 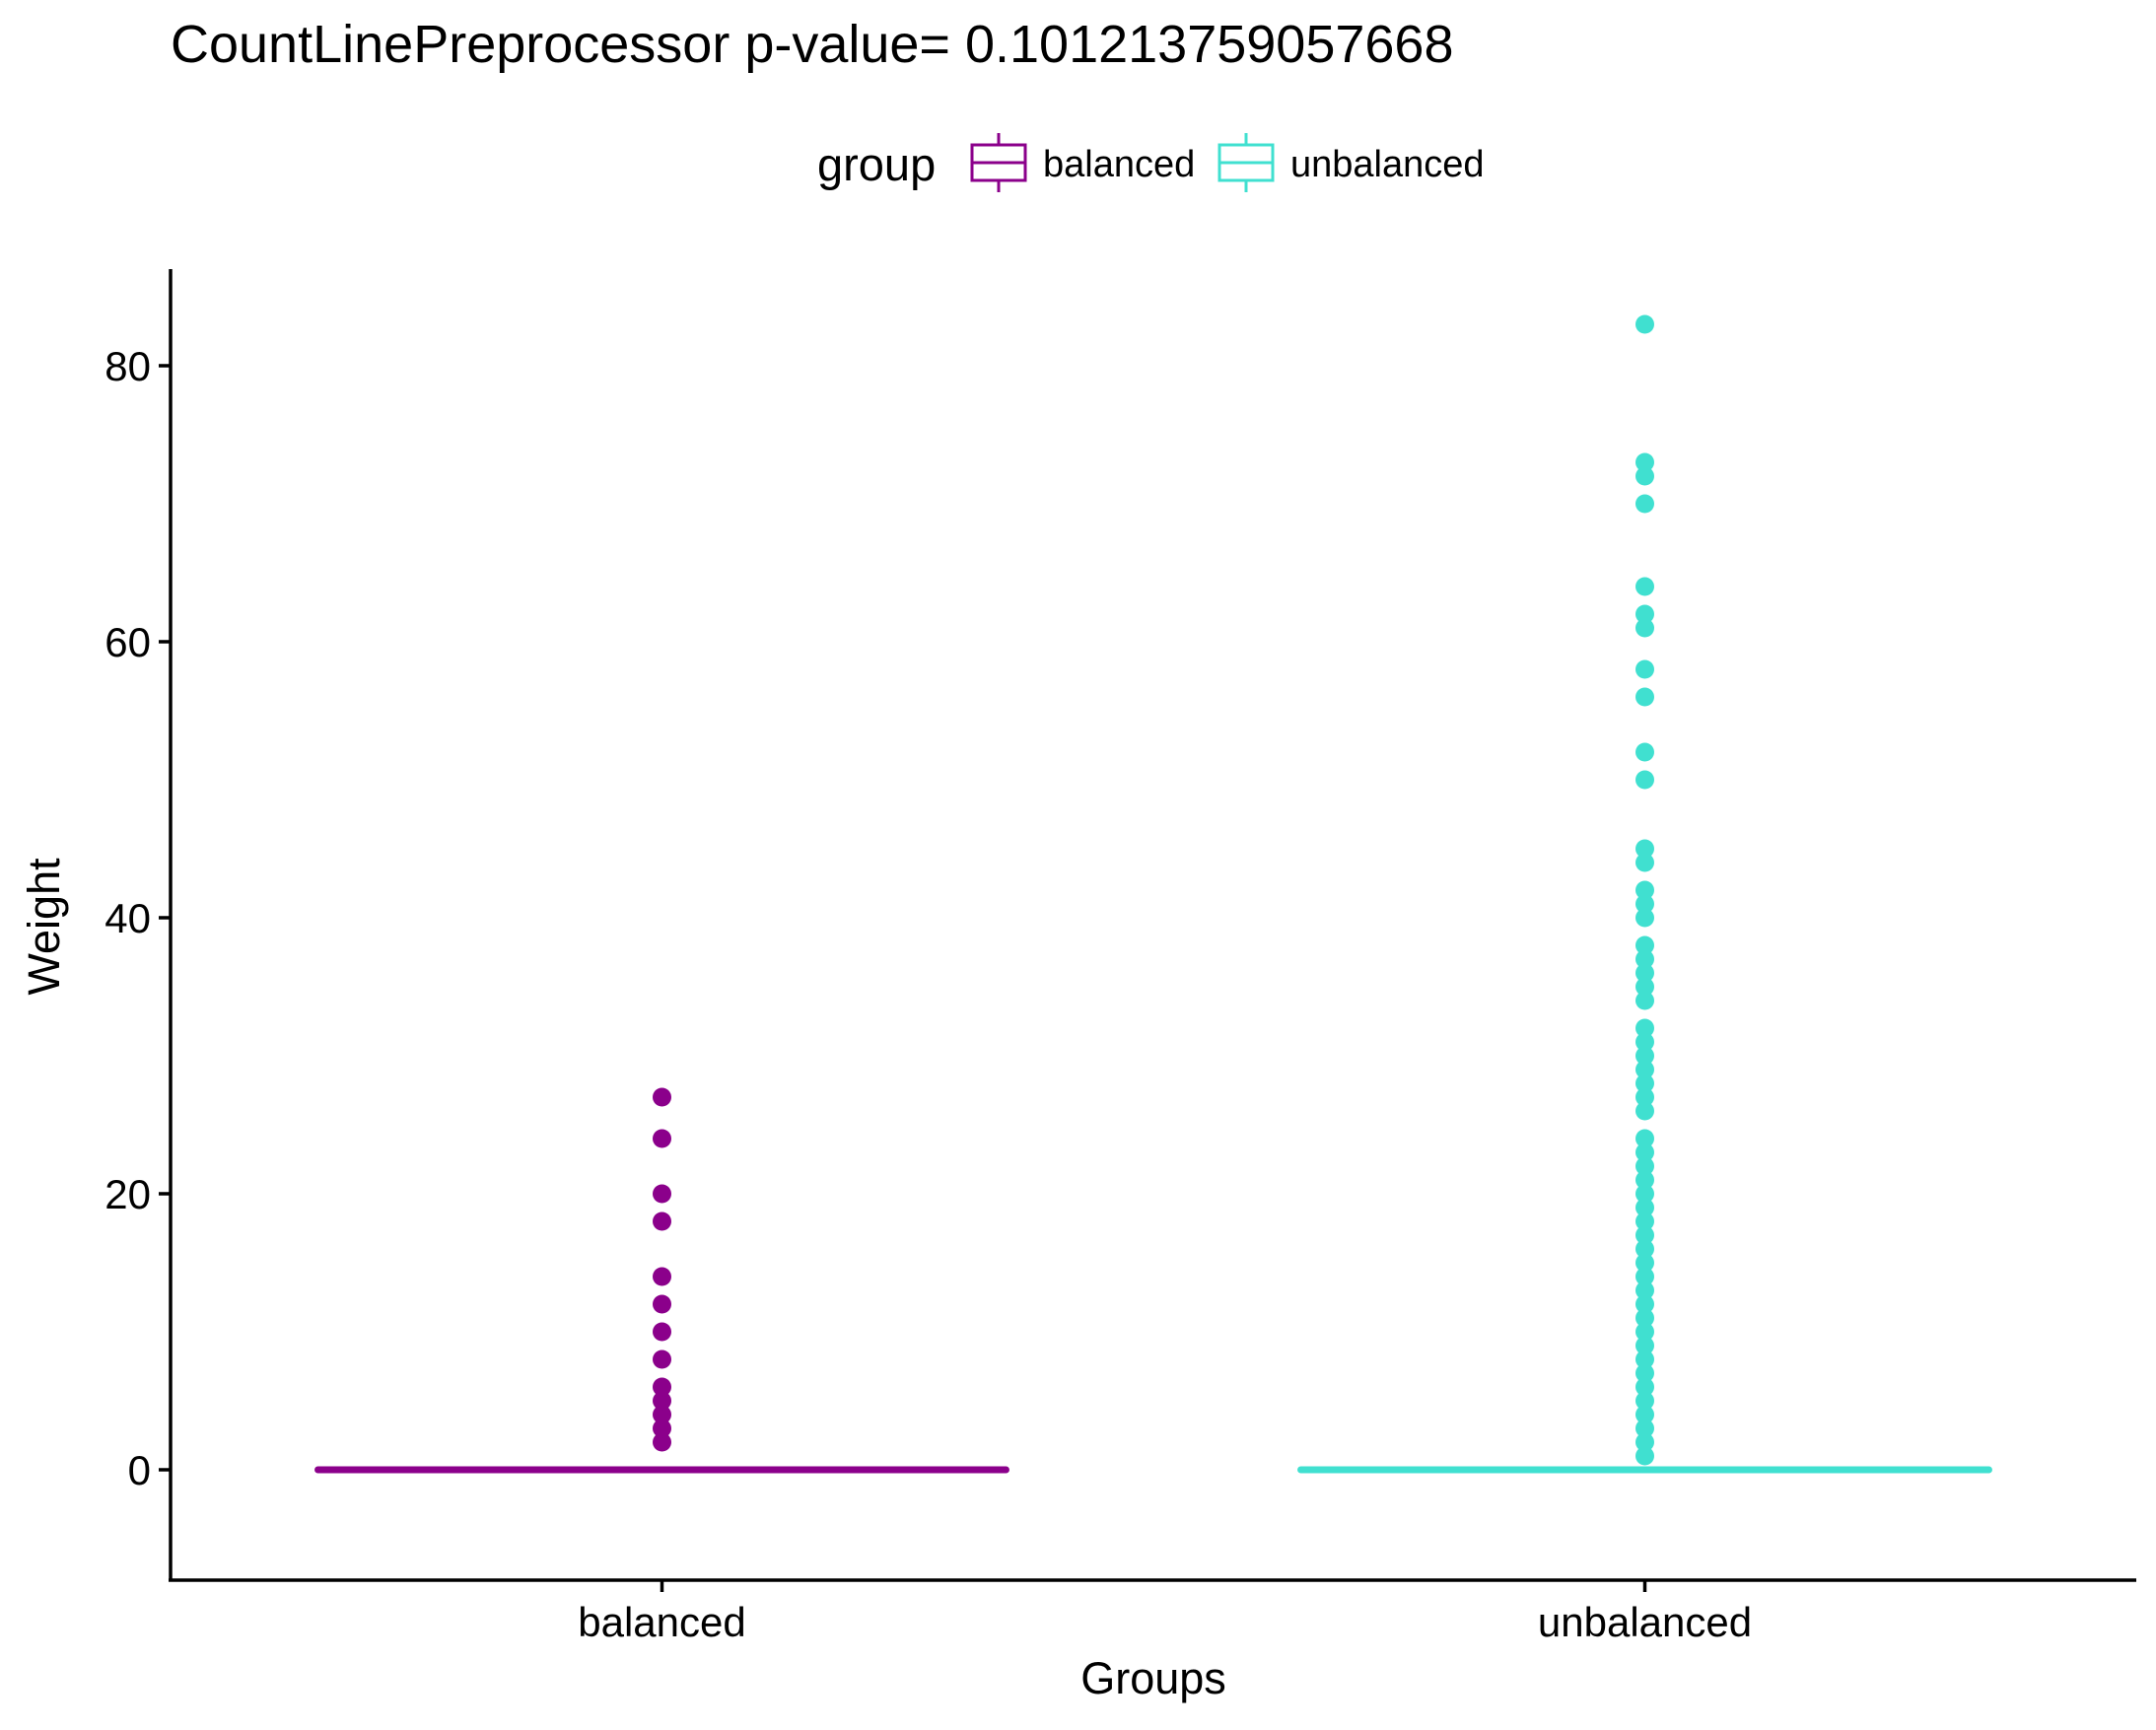 What do you see at coordinates (127, 642) in the screenshot?
I see `y-tick-label: 60` at bounding box center [127, 642].